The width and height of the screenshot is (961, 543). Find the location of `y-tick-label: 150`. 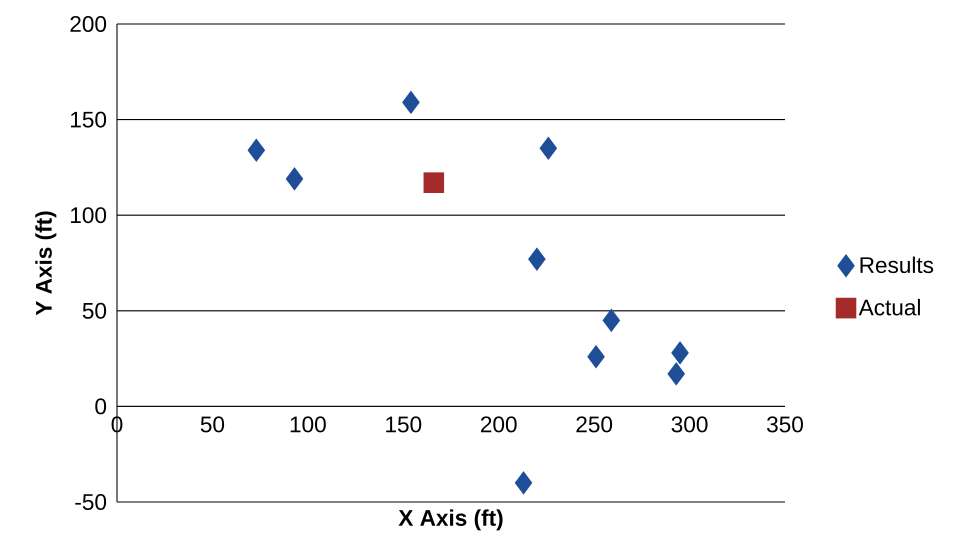

y-tick-label: 150 is located at coordinates (88, 120).